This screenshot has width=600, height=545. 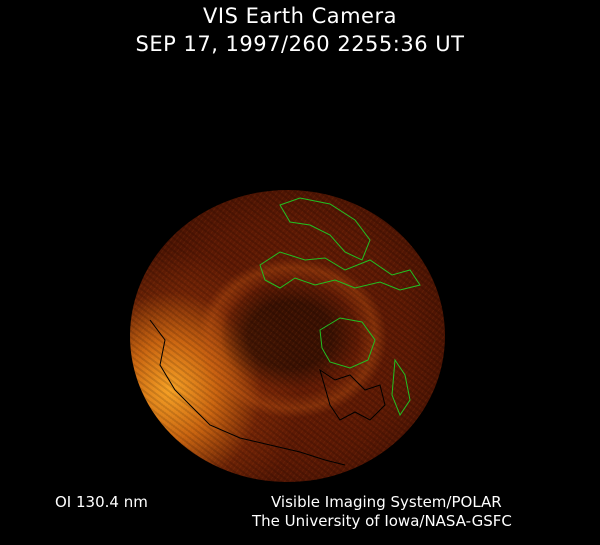 I want to click on institution-credit: The University of Iowa/NASA-GSFC, so click(x=382, y=521).